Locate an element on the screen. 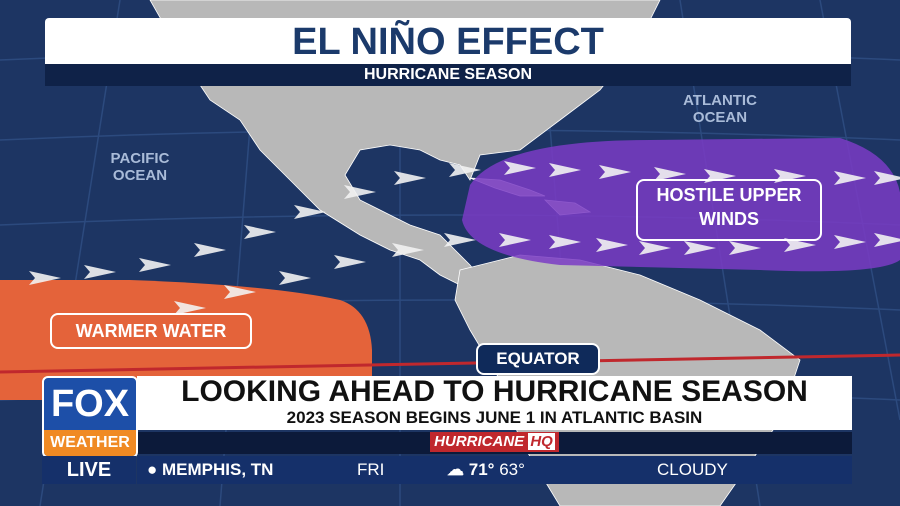  callout-line: WINDS is located at coordinates (729, 219).